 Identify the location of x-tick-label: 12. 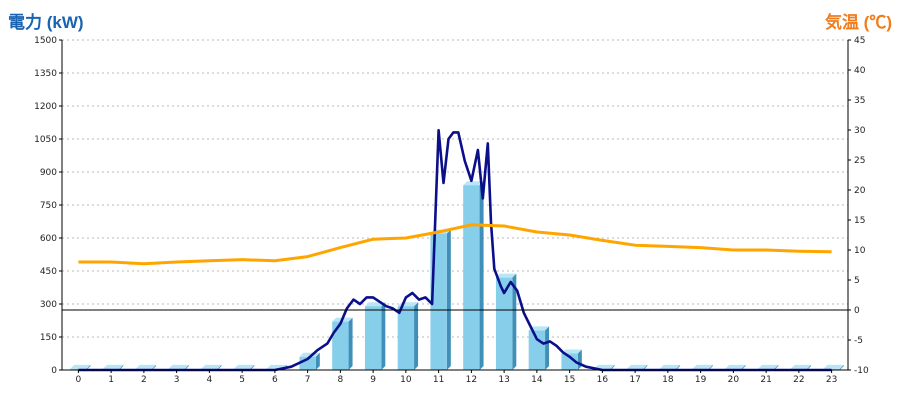
(471, 380).